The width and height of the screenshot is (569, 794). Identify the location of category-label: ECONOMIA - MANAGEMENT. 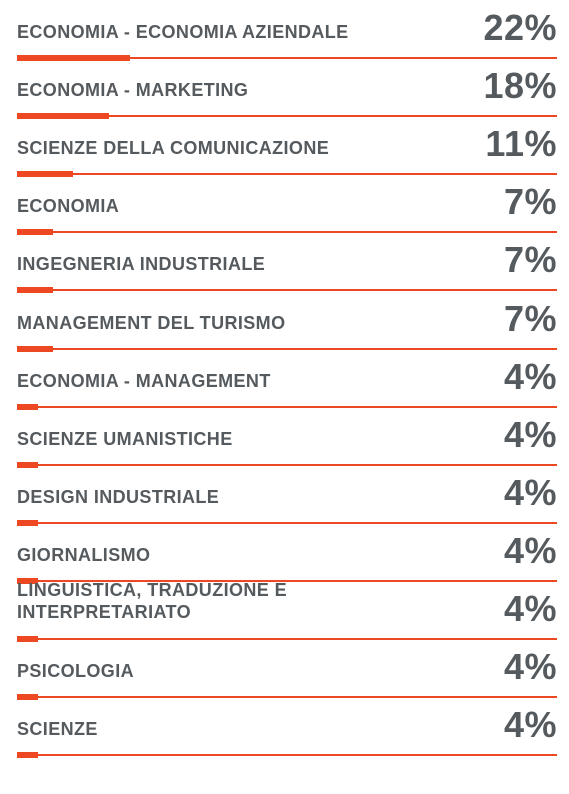
(144, 381).